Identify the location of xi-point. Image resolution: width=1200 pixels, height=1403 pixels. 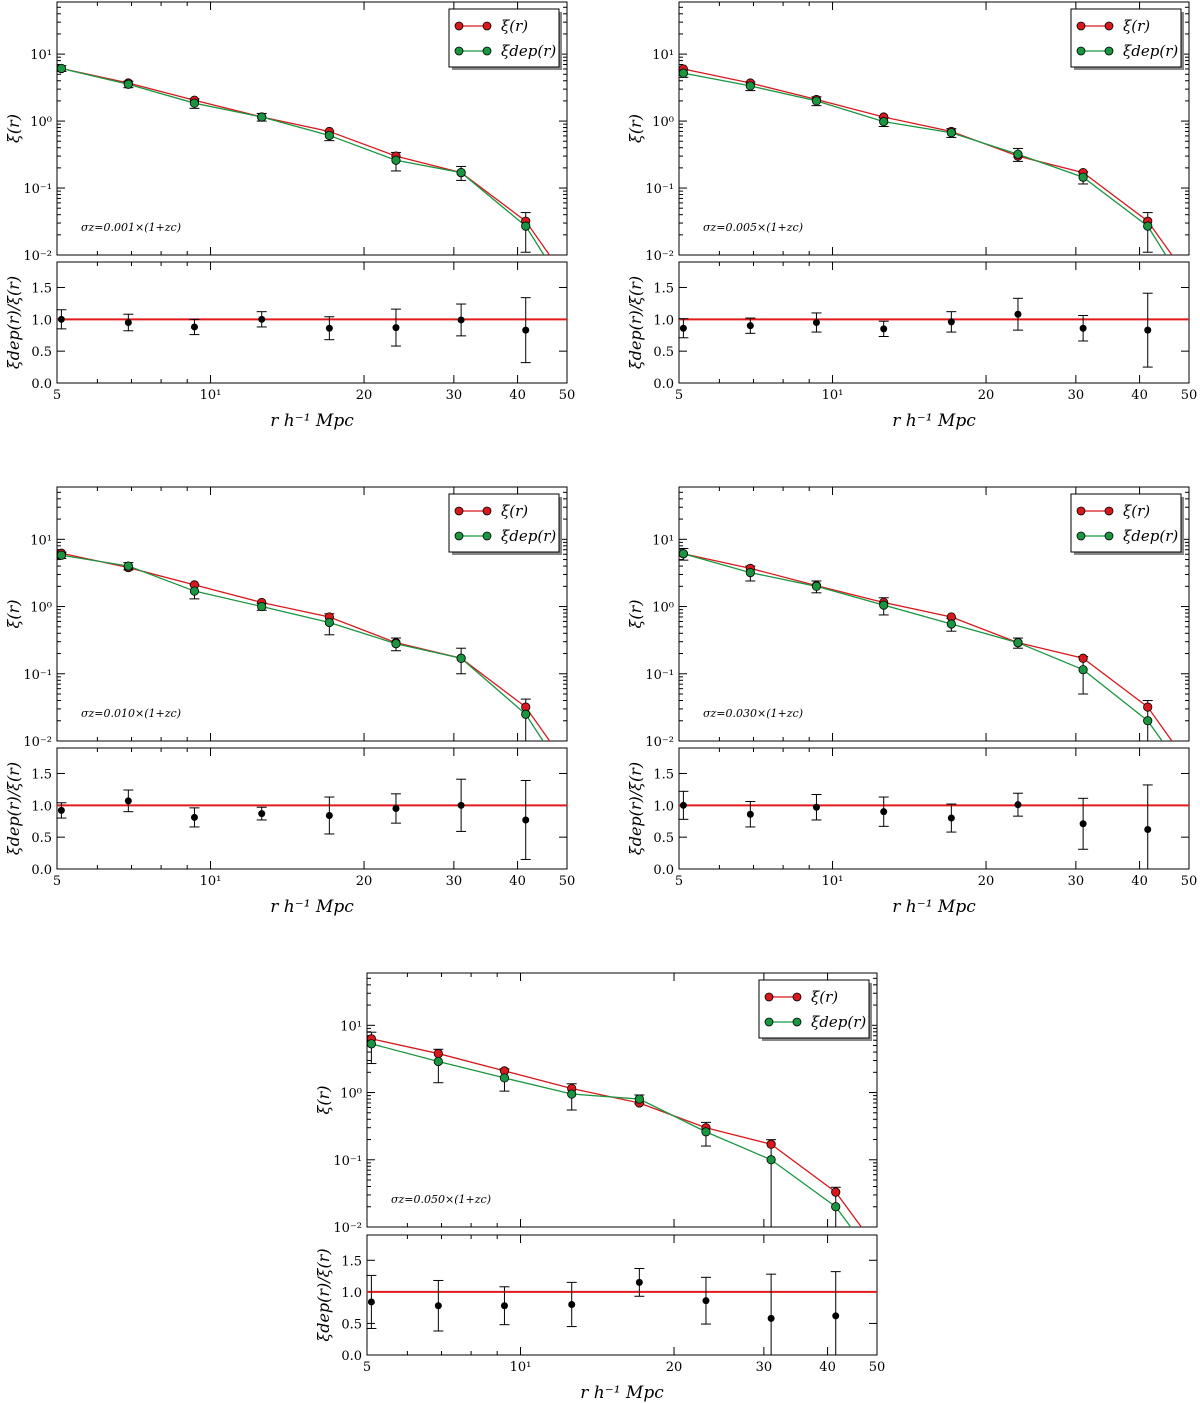
(1083, 658).